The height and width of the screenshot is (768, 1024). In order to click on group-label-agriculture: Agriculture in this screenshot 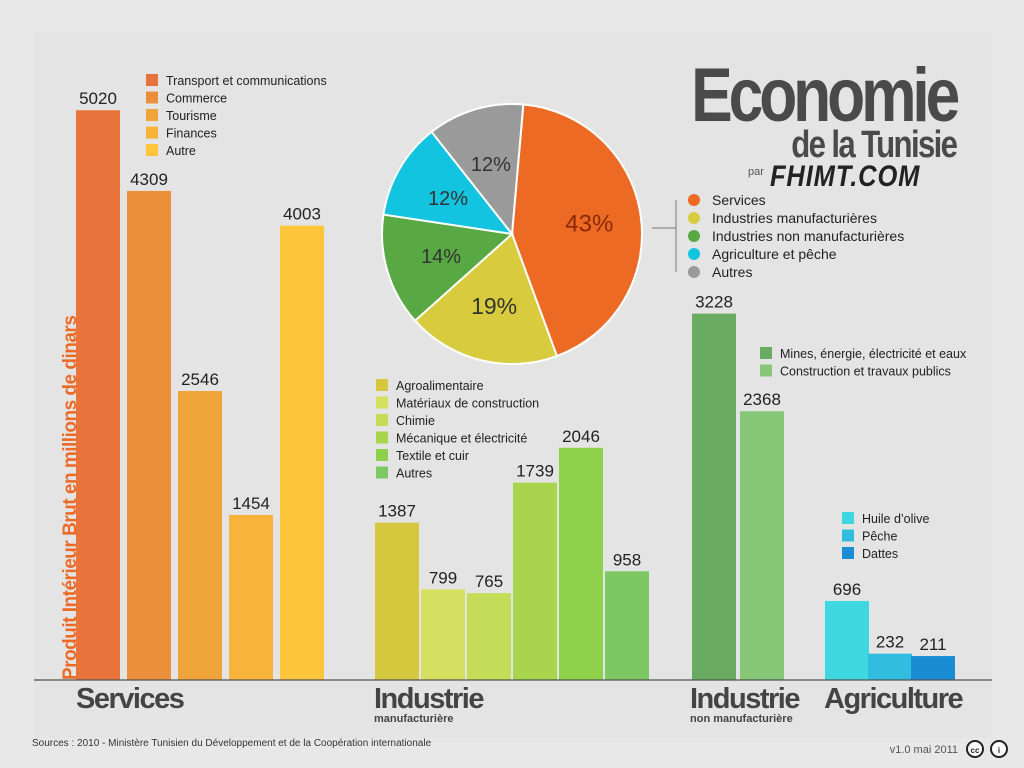, I will do `click(894, 699)`.